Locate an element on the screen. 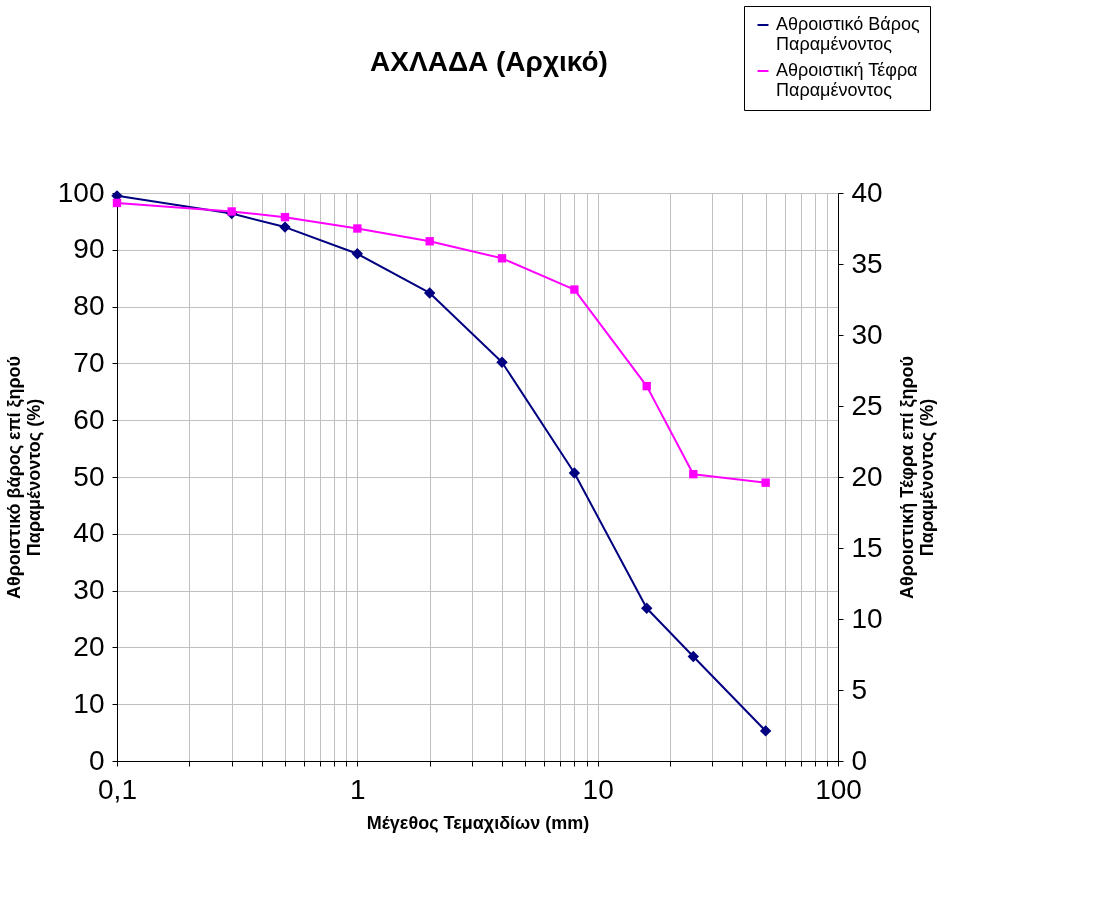 The width and height of the screenshot is (1096, 897). y-tick-label: 60 is located at coordinates (89, 419).